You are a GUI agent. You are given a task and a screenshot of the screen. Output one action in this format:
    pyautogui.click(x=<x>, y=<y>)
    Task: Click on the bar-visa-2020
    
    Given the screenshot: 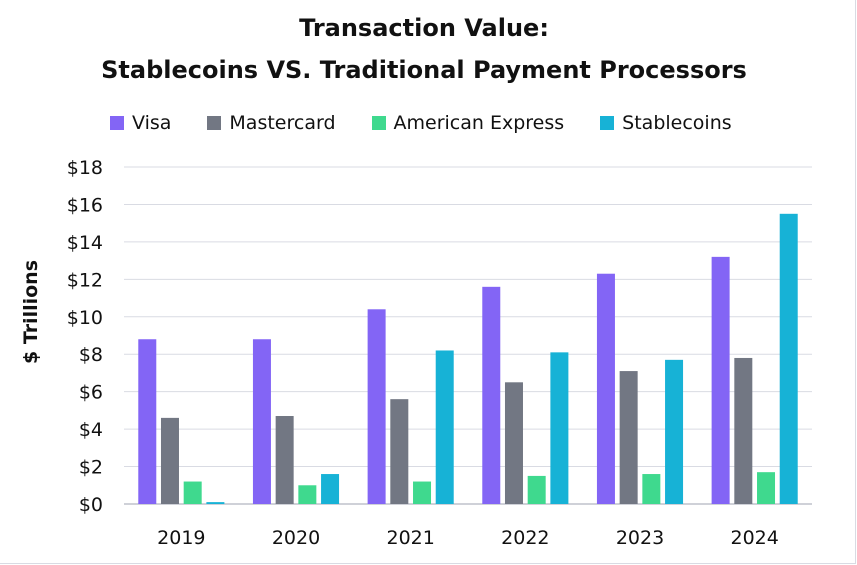 What is the action you would take?
    pyautogui.click(x=261, y=421)
    